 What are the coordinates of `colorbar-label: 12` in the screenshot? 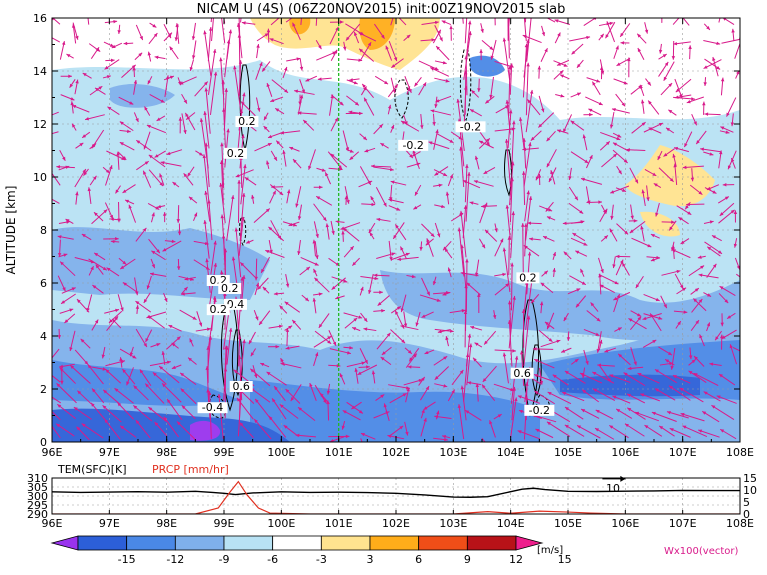 It's located at (516, 559).